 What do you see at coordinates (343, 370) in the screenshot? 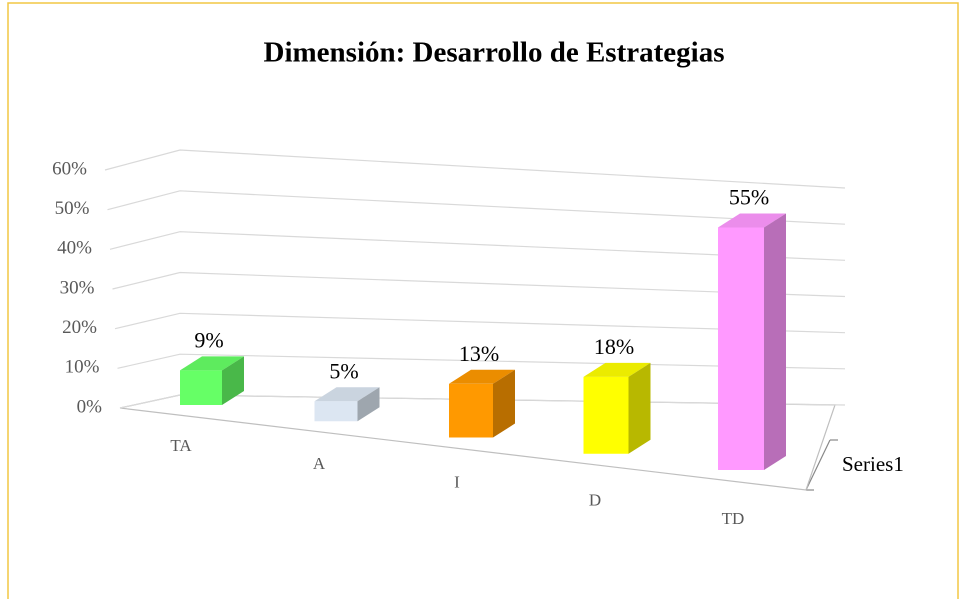
I see `data-label: 5%` at bounding box center [343, 370].